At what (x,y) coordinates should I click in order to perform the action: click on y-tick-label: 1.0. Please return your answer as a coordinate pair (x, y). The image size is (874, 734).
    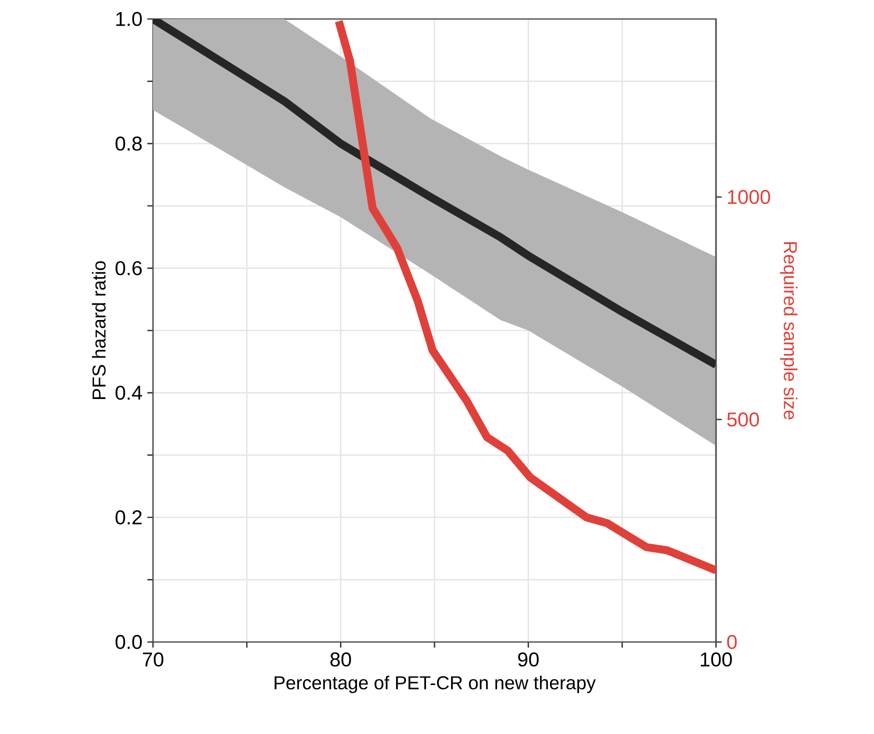
    Looking at the image, I should click on (129, 19).